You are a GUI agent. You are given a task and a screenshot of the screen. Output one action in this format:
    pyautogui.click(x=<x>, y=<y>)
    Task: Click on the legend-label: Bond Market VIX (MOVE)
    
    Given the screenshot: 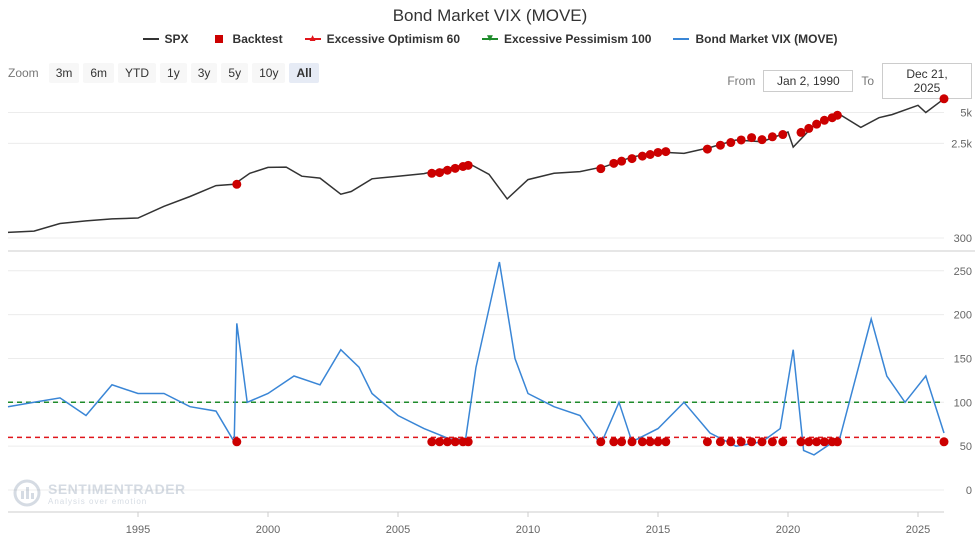 What is the action you would take?
    pyautogui.click(x=766, y=39)
    